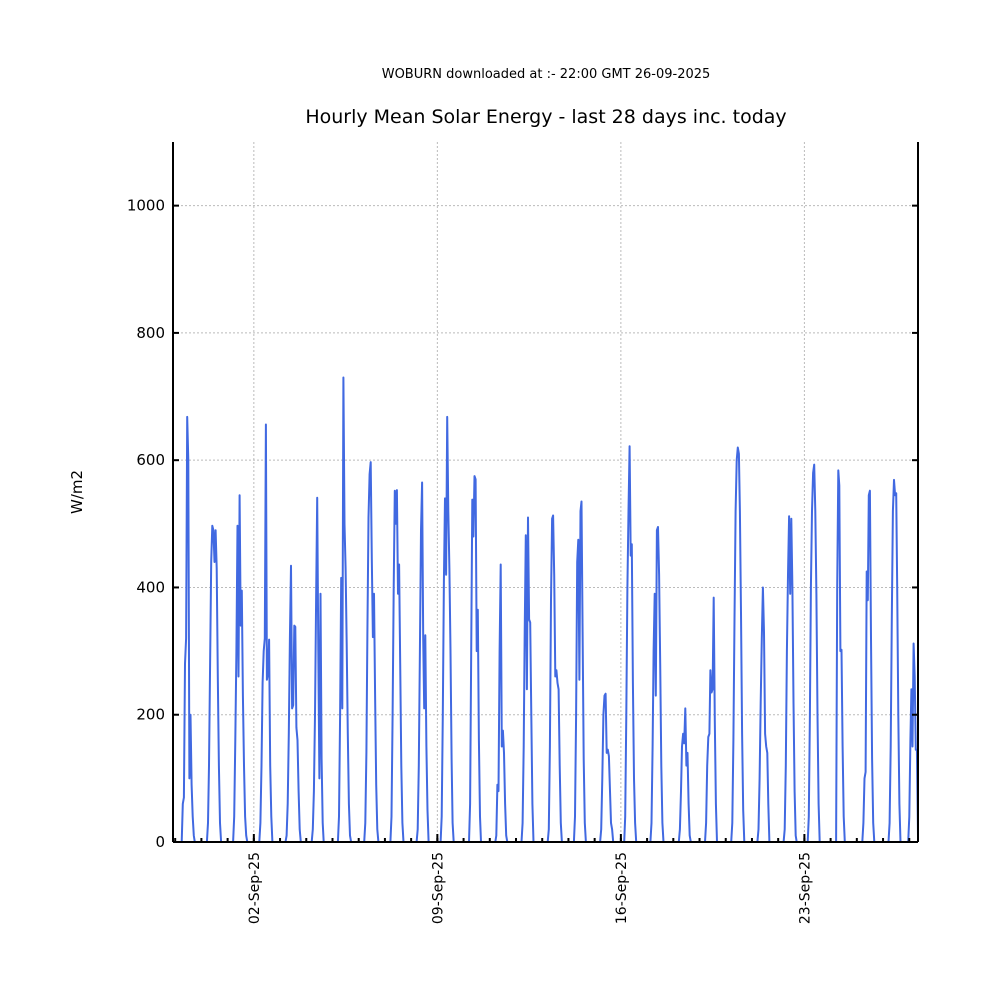 This screenshot has height=993, width=989. Describe the element at coordinates (146, 524) in the screenshot. I see `y-tick-labels: 0 200 400 600 800 1000` at that location.